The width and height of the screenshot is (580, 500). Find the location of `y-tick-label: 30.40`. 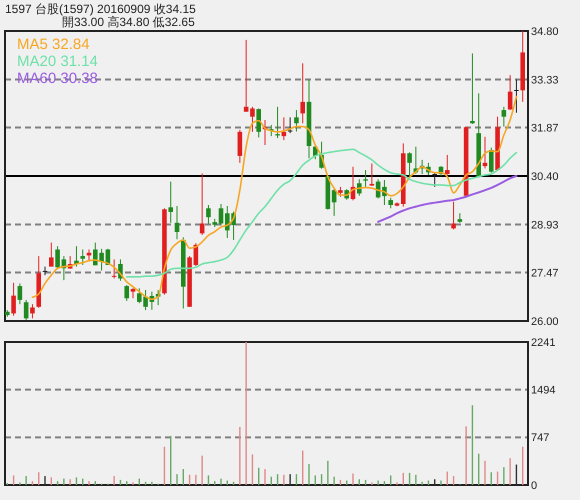

y-tick-label: 30.40 is located at coordinates (545, 176).